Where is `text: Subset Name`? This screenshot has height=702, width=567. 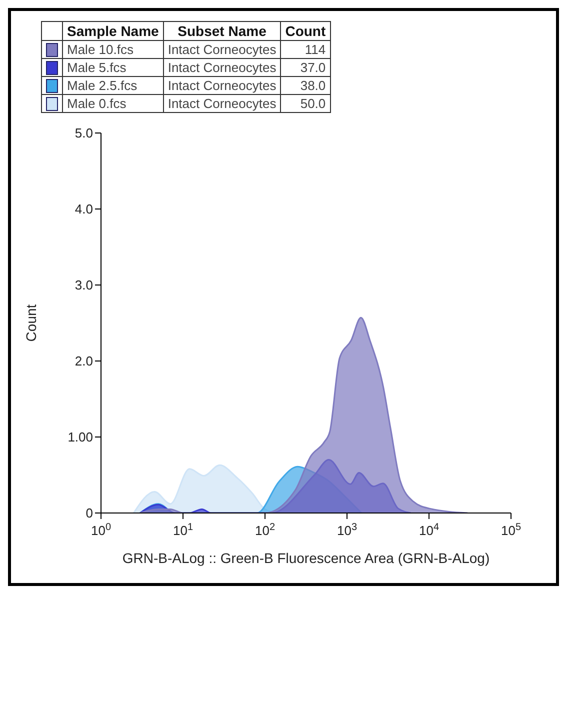
text: Subset Name is located at coordinates (222, 31).